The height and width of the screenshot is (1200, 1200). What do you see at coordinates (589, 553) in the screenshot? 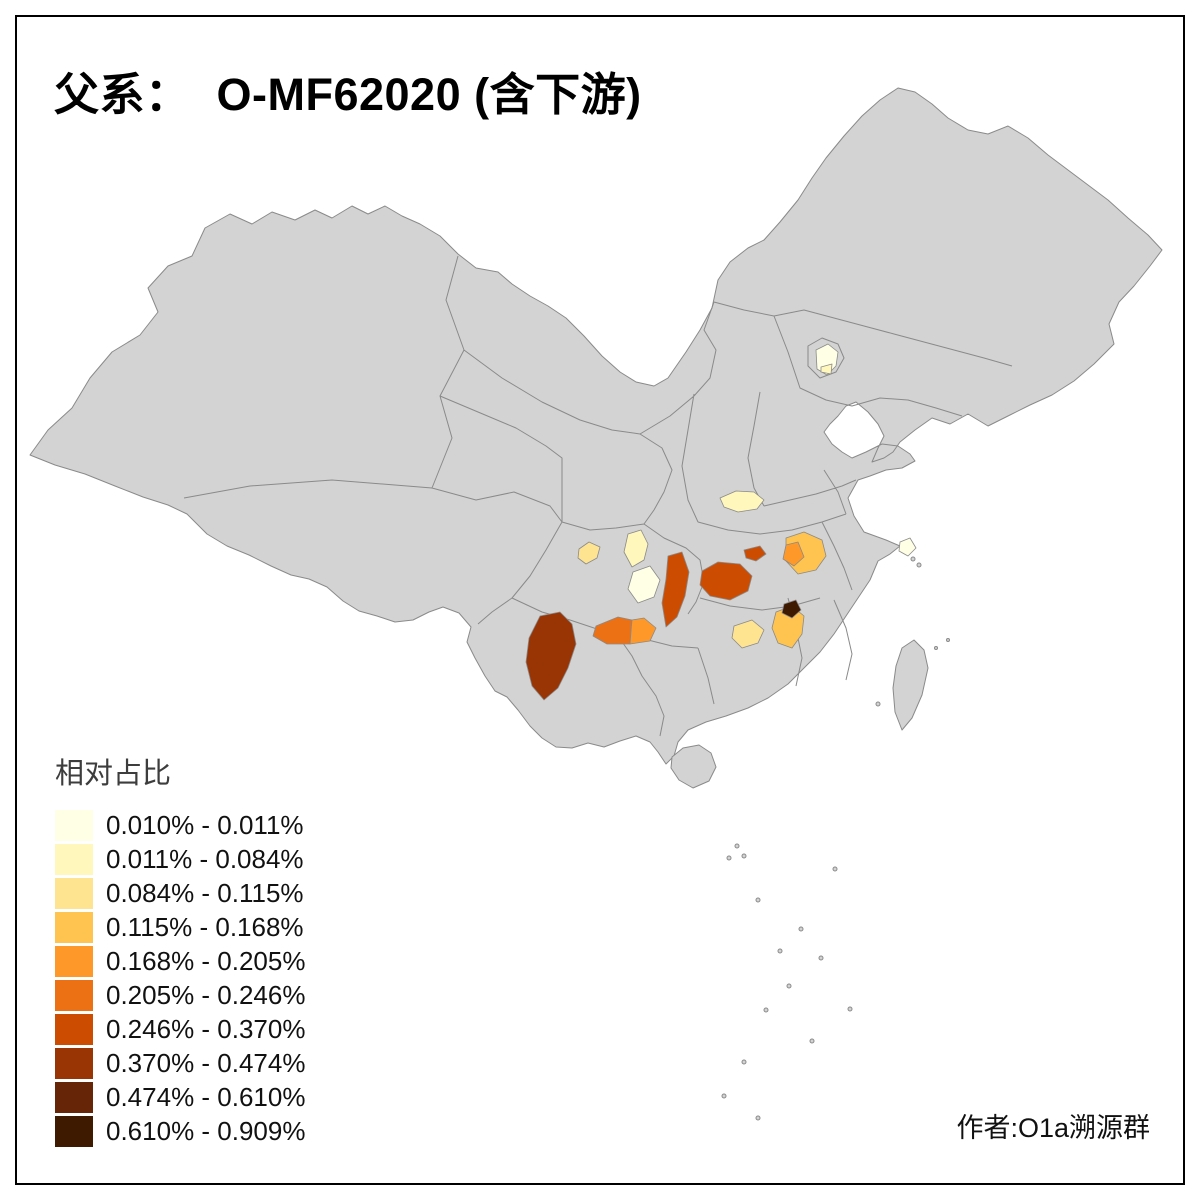
I see `map-region-sichuan-west` at bounding box center [589, 553].